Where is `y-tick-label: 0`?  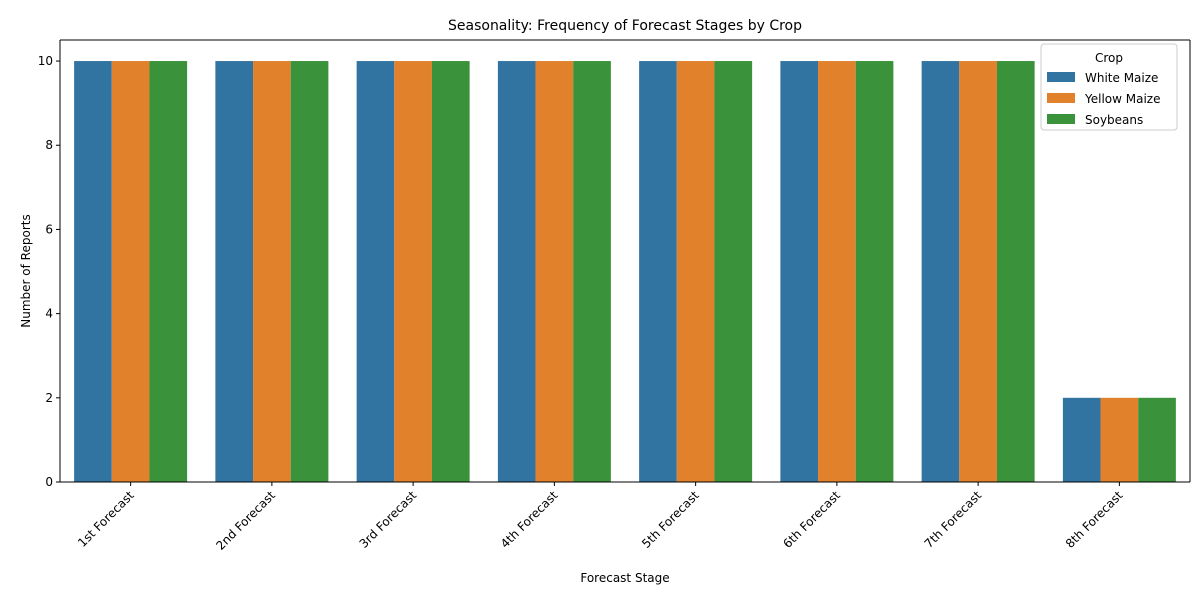
y-tick-label: 0 is located at coordinates (49, 482).